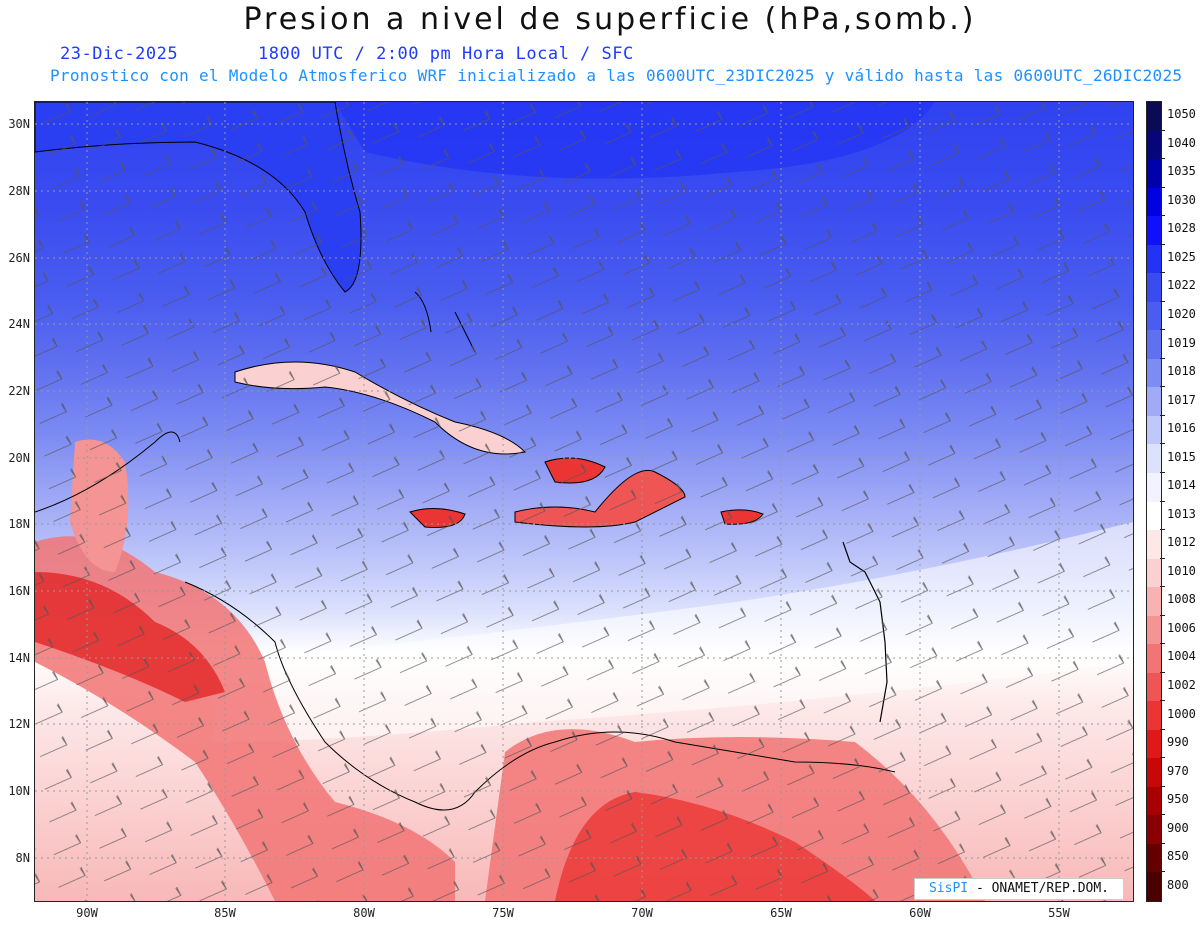  What do you see at coordinates (19, 591) in the screenshot?
I see `lat-label: 16N` at bounding box center [19, 591].